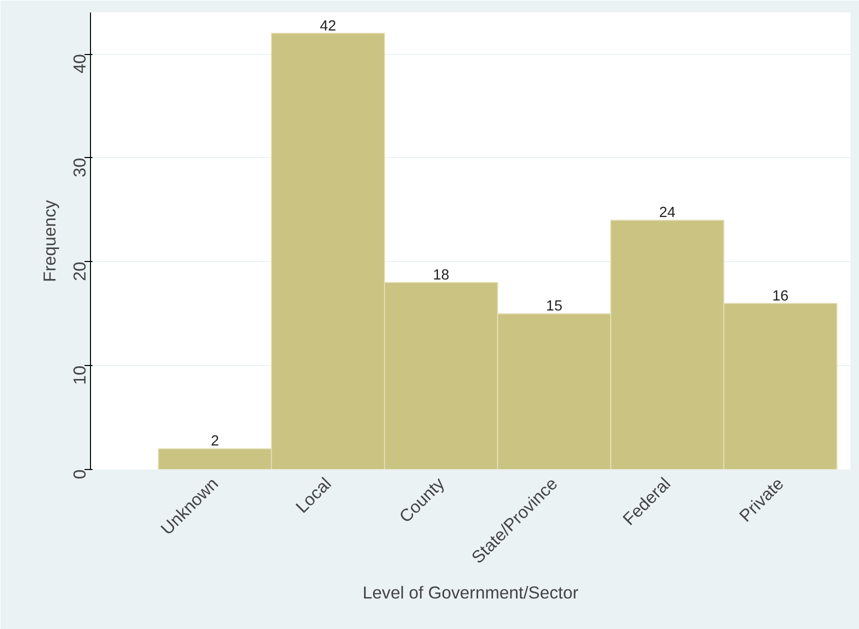  Describe the element at coordinates (470, 592) in the screenshot. I see `x-axis-title: Level of Government/Sector` at that location.